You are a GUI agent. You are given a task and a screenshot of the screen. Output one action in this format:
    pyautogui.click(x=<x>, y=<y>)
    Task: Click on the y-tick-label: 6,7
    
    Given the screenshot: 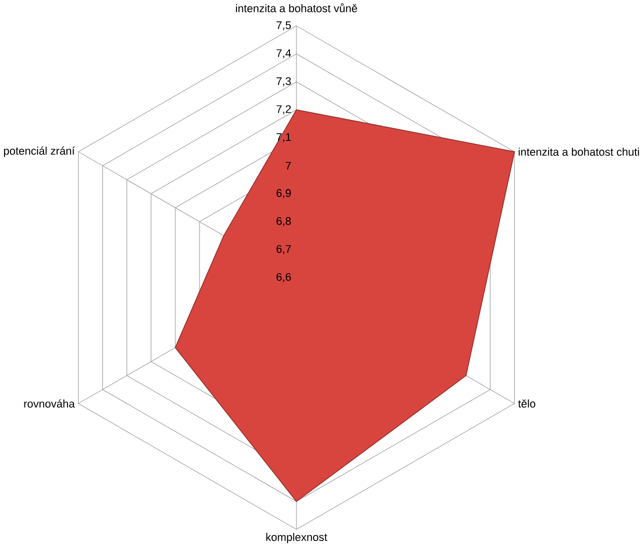 What is the action you would take?
    pyautogui.click(x=283, y=249)
    